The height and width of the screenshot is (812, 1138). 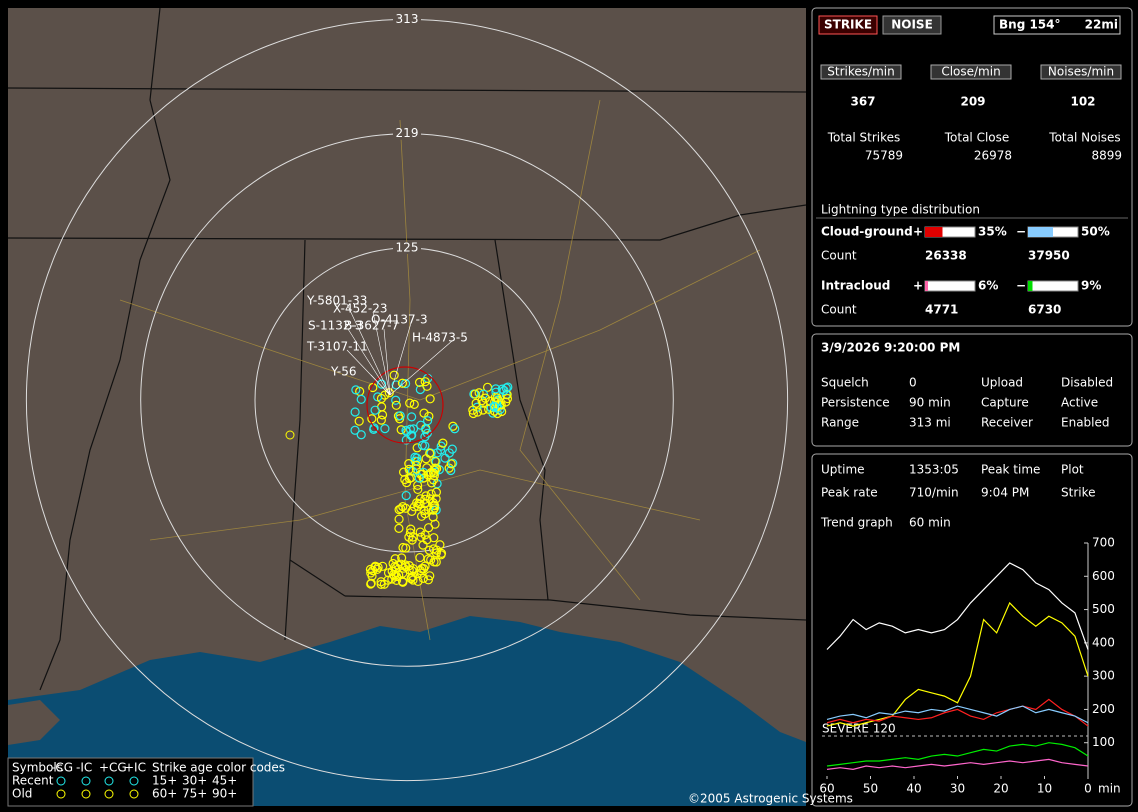 I want to click on noise-button-label: NOISE, so click(x=912, y=25).